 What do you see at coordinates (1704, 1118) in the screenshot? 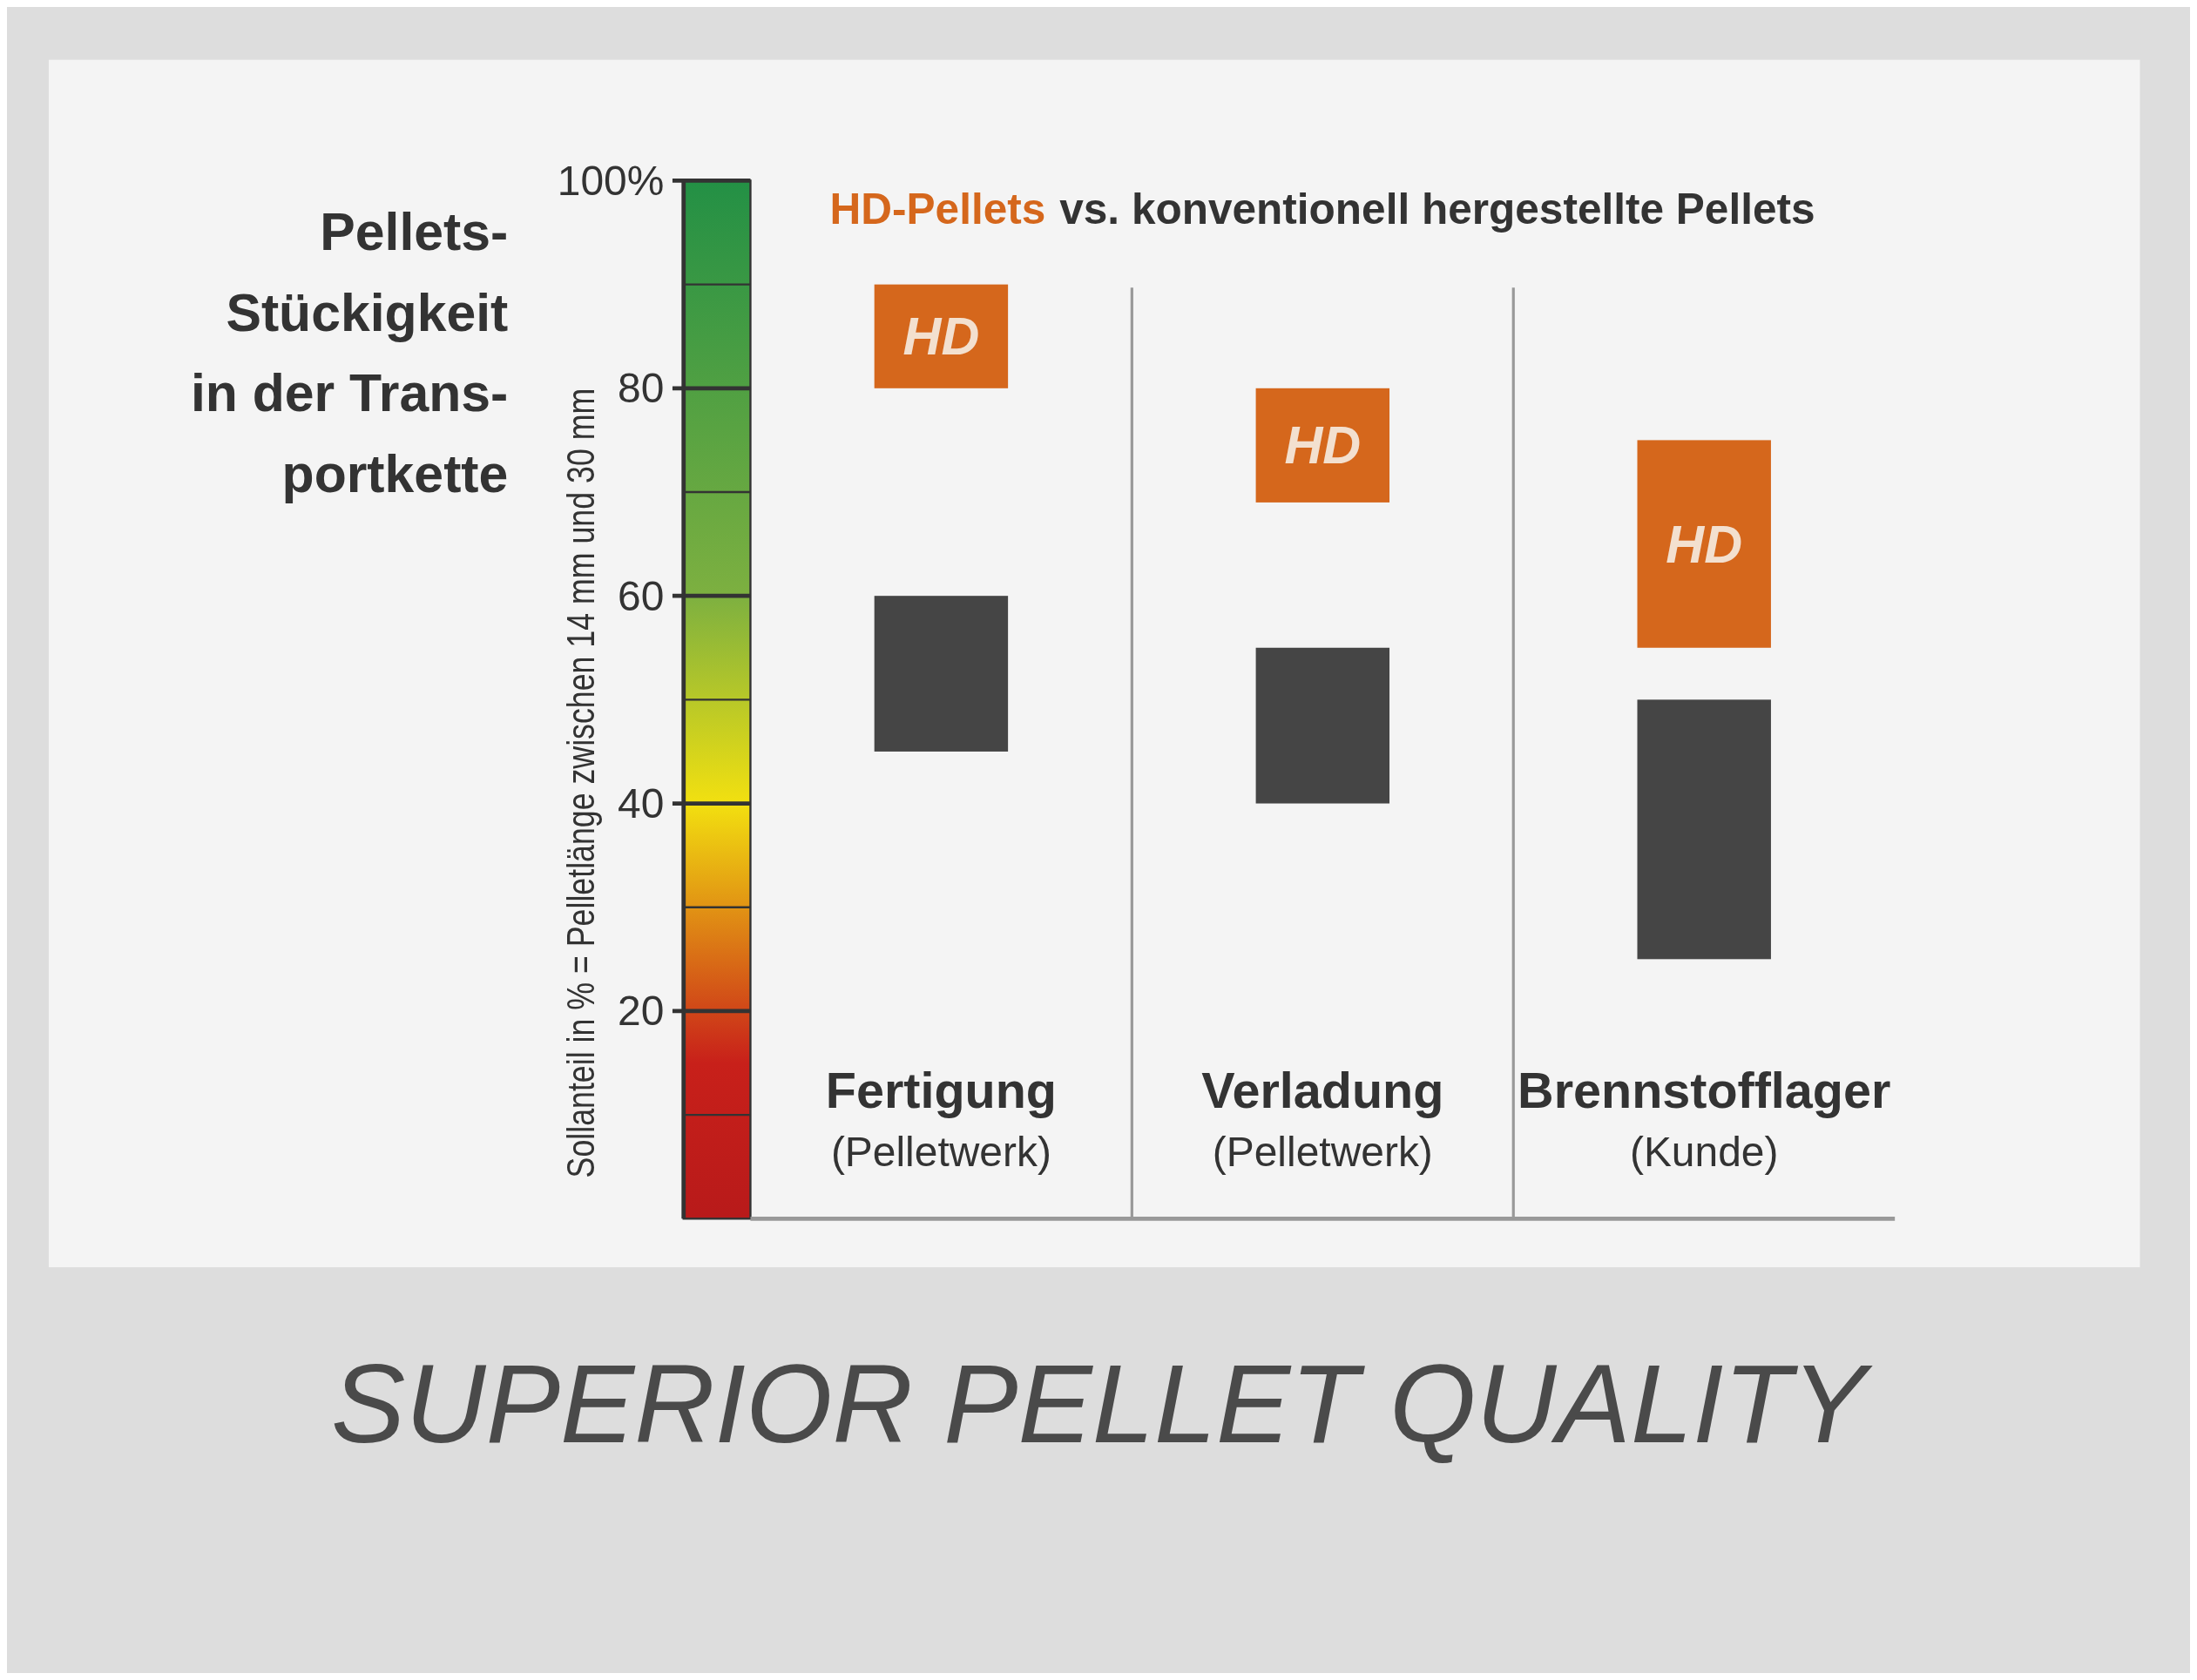
I see `x-tick-label: Brennstofflager (Kunde)` at bounding box center [1704, 1118].